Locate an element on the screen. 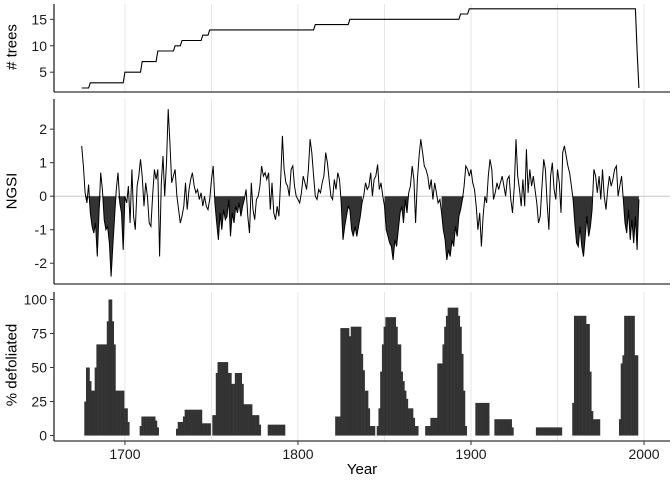  x-tick-label: 1900 is located at coordinates (470, 454).